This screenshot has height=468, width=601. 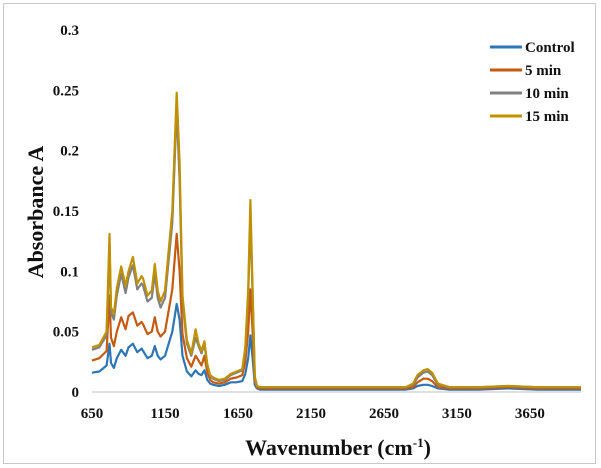 I want to click on y-tick-label: 0.05, so click(x=66, y=333).